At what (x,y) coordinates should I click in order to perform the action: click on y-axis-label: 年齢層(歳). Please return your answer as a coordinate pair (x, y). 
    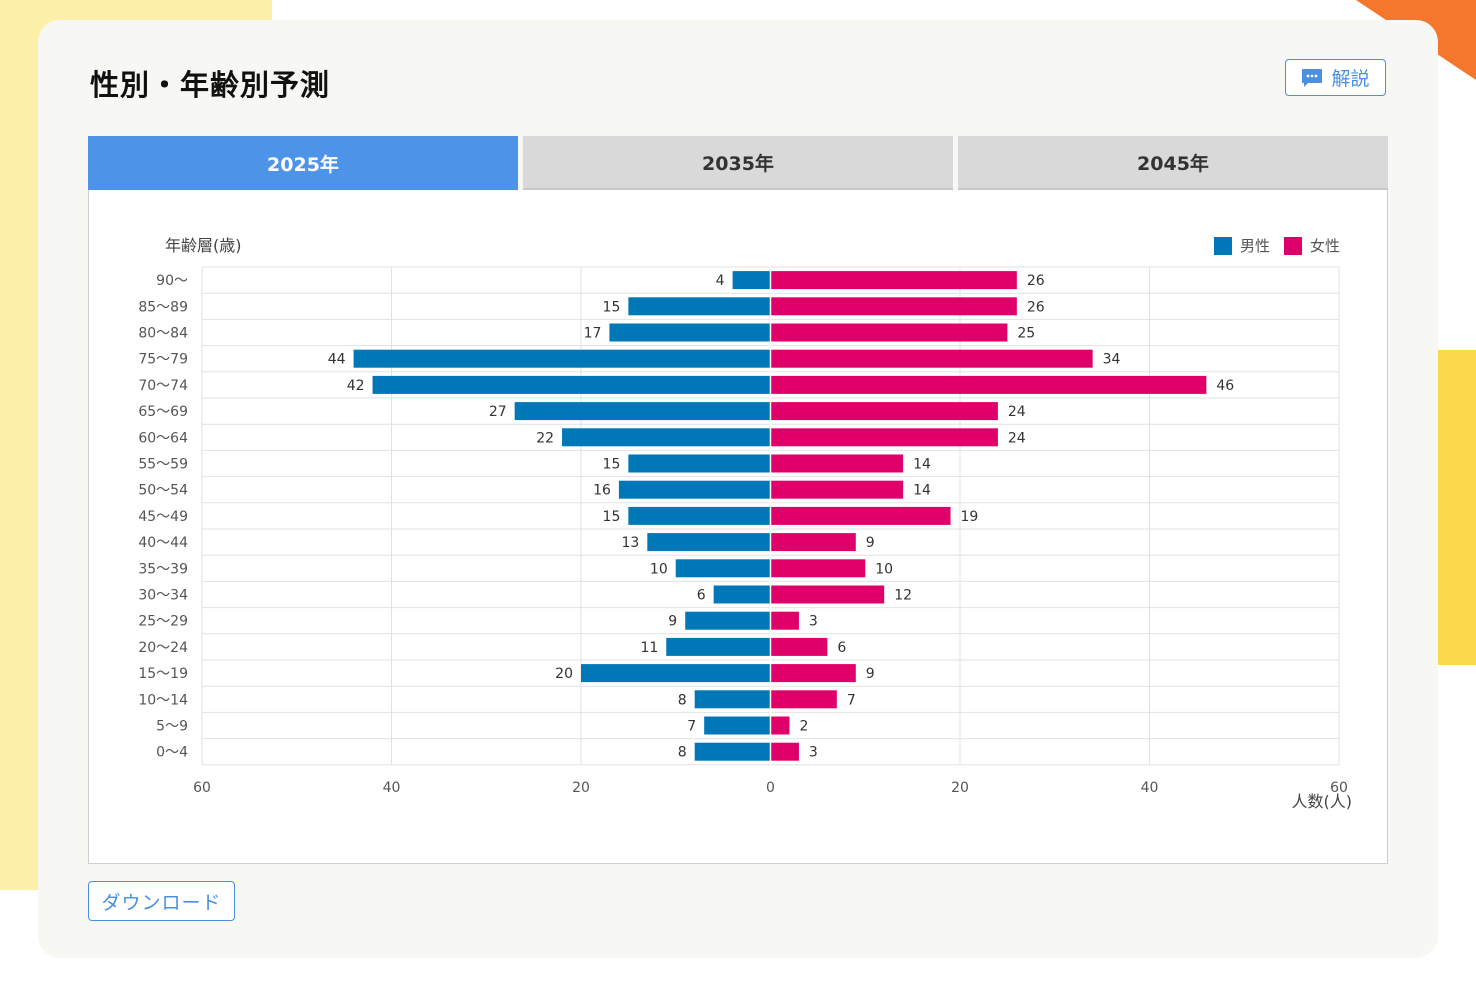
    Looking at the image, I should click on (203, 245).